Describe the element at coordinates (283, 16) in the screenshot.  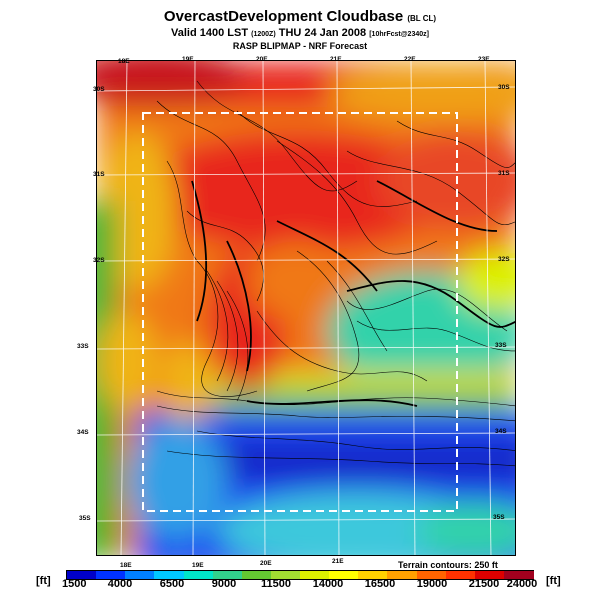
I see `title-text: OvercastDevelopment Cloudbase` at that location.